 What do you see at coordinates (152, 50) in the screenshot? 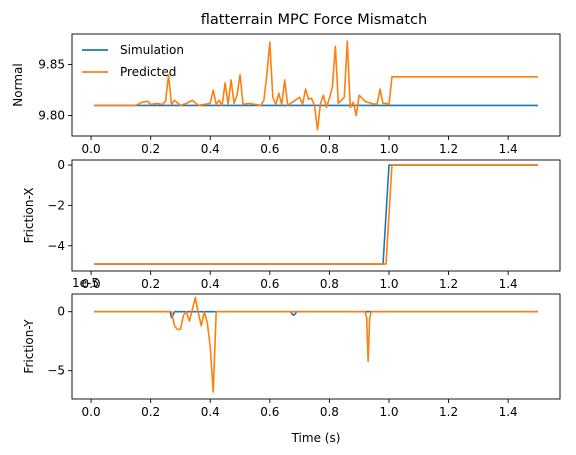
I see `legend-entry-simulation: Simulation` at bounding box center [152, 50].